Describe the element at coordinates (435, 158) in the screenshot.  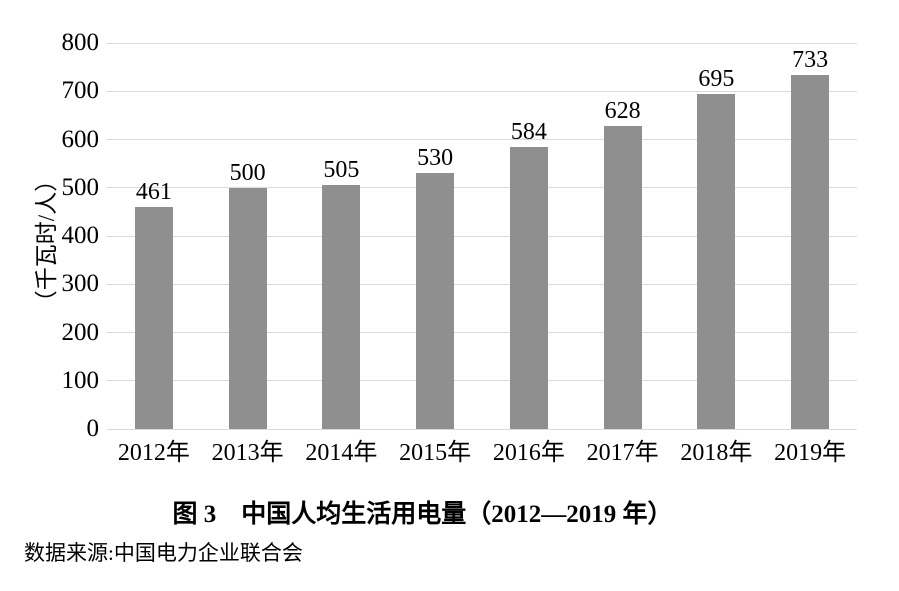
I see `bar-value-2015年: 530` at that location.